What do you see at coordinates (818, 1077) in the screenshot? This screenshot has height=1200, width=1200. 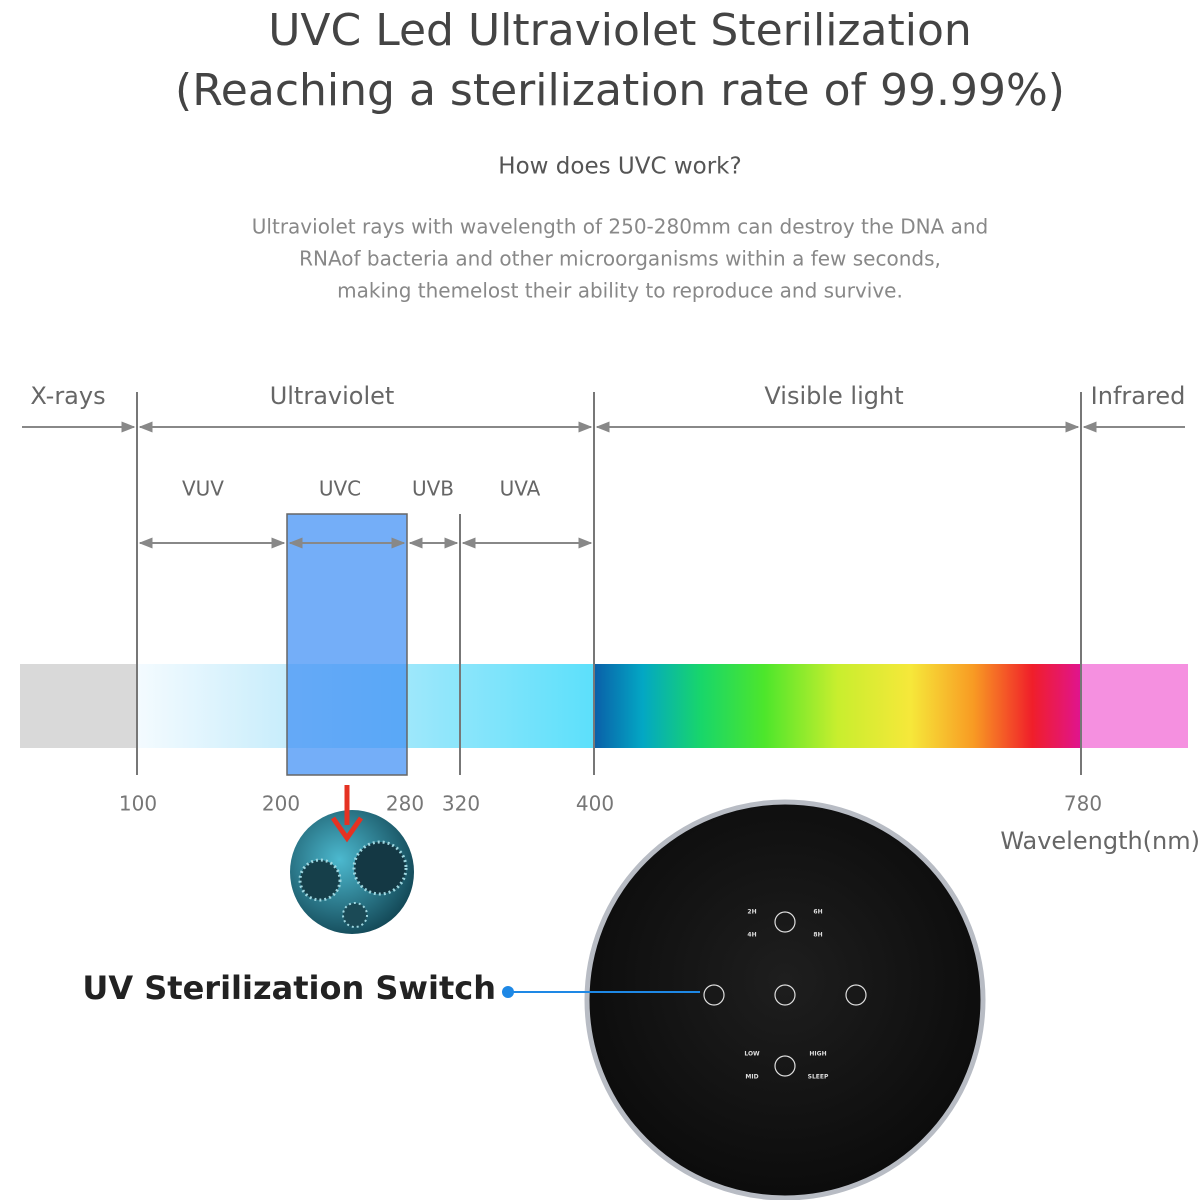 I see `fan-label: SLEEP` at bounding box center [818, 1077].